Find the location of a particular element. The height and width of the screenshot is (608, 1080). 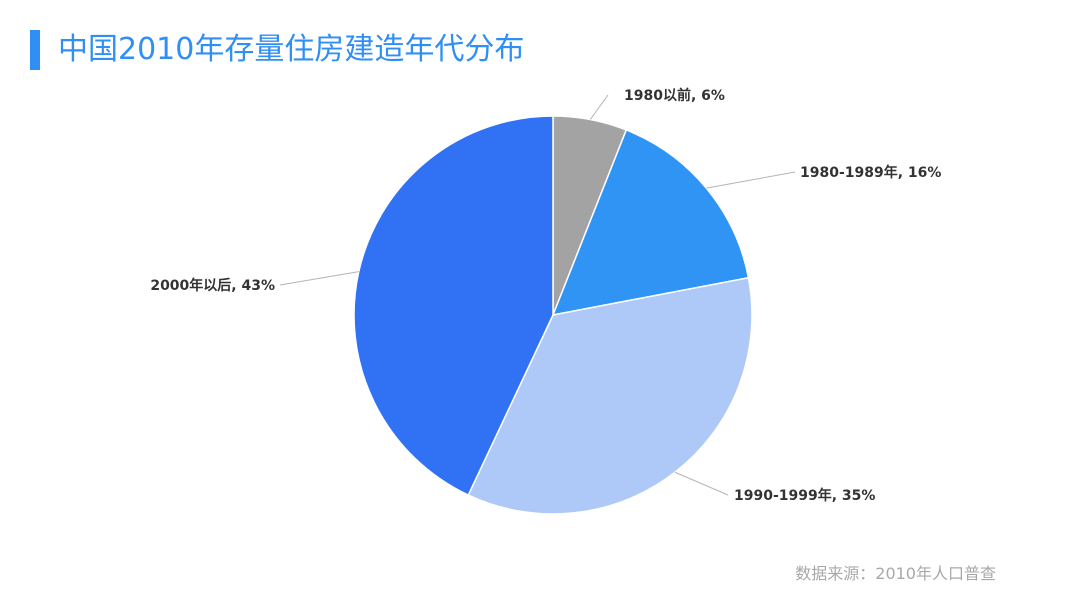

title-accent-bar is located at coordinates (35, 50).